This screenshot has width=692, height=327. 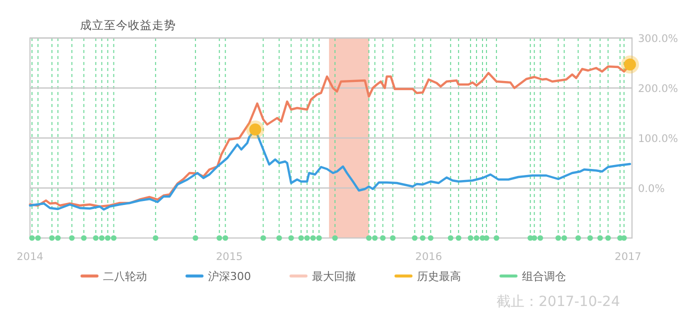 I want to click on legend-label: 历史最高, so click(x=439, y=276).